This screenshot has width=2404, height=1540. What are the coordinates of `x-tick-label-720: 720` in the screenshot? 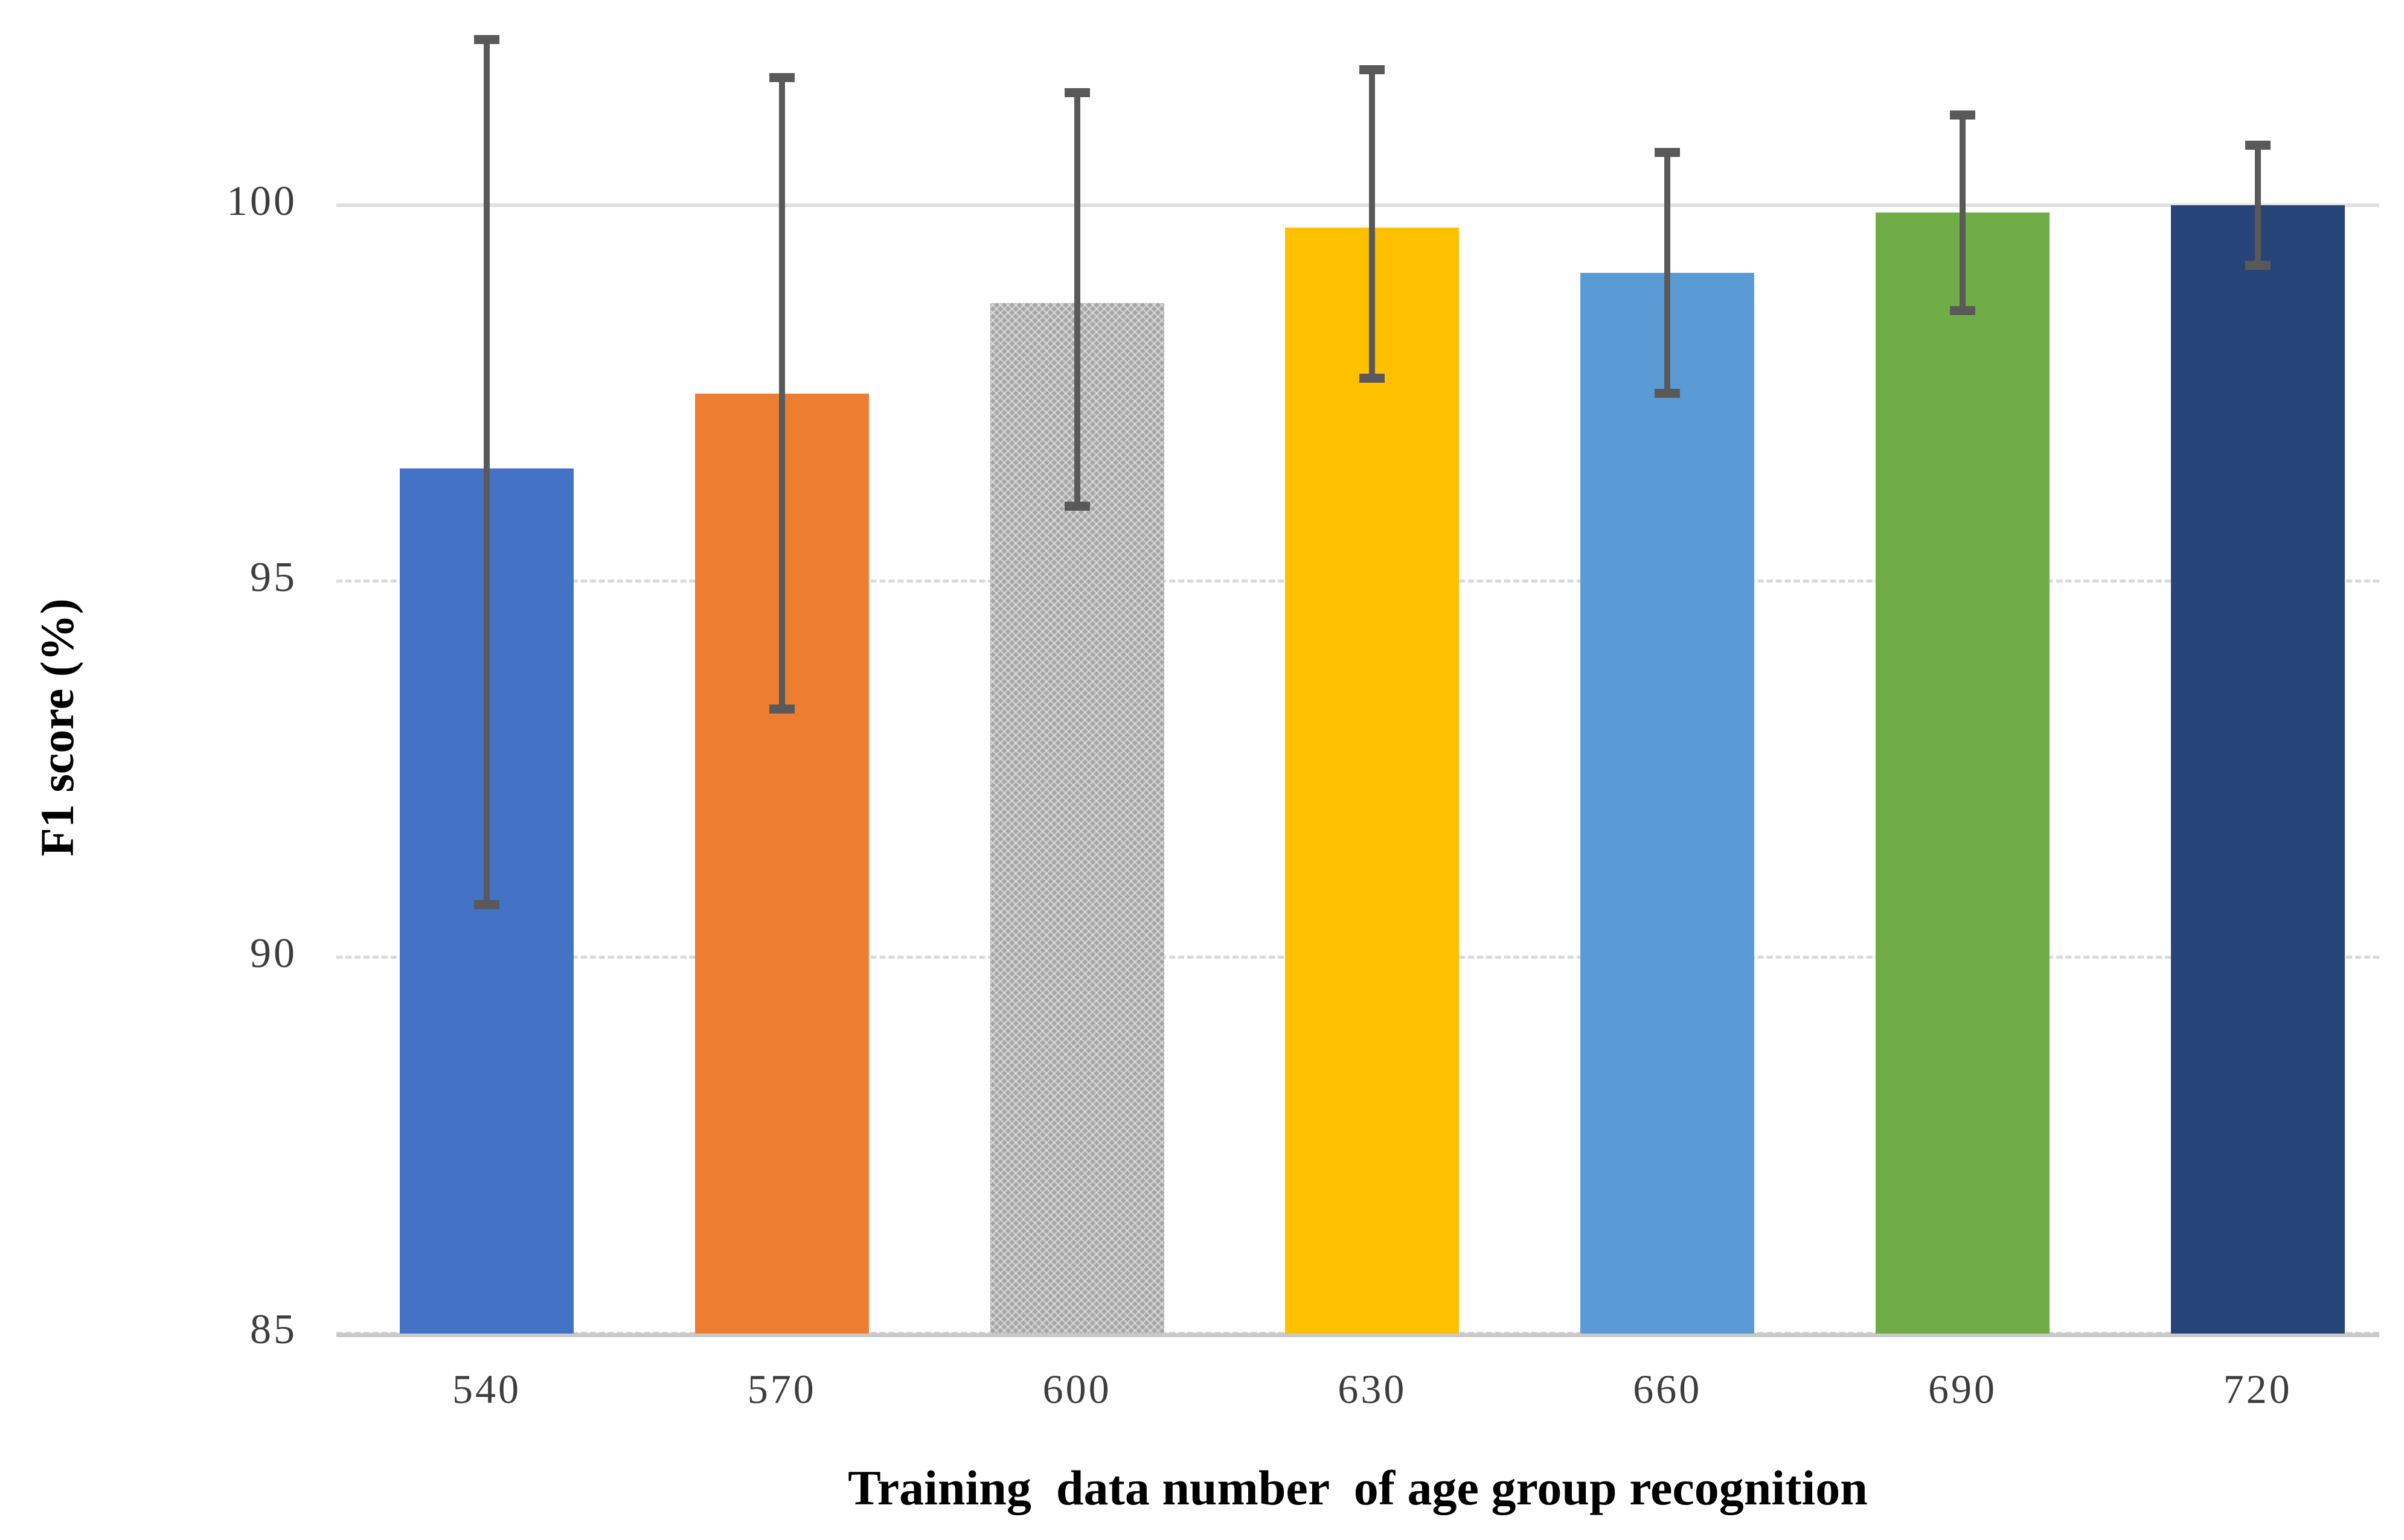 It's located at (2257, 1389).